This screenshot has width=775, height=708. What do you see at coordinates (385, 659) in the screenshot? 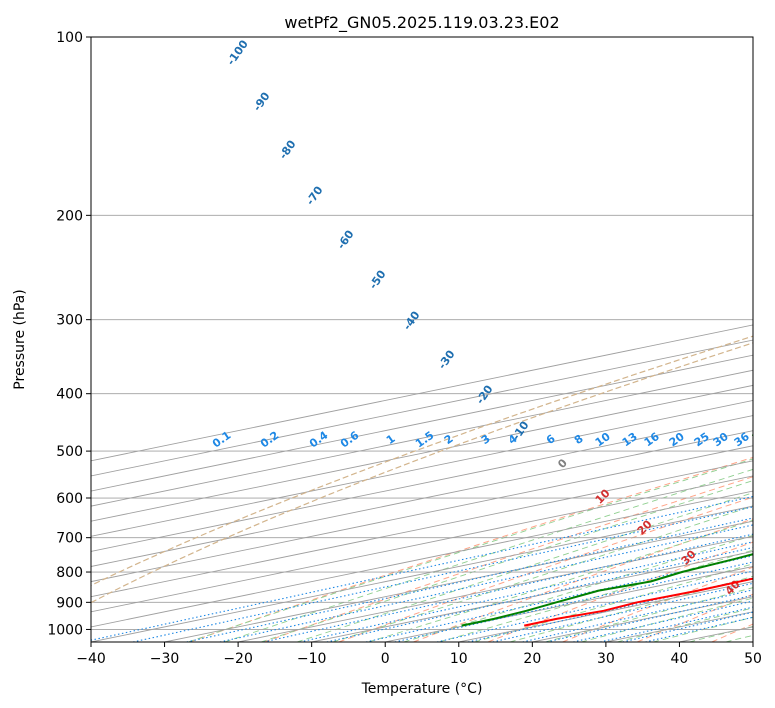
I see `x-tick-label: 0` at bounding box center [385, 659].